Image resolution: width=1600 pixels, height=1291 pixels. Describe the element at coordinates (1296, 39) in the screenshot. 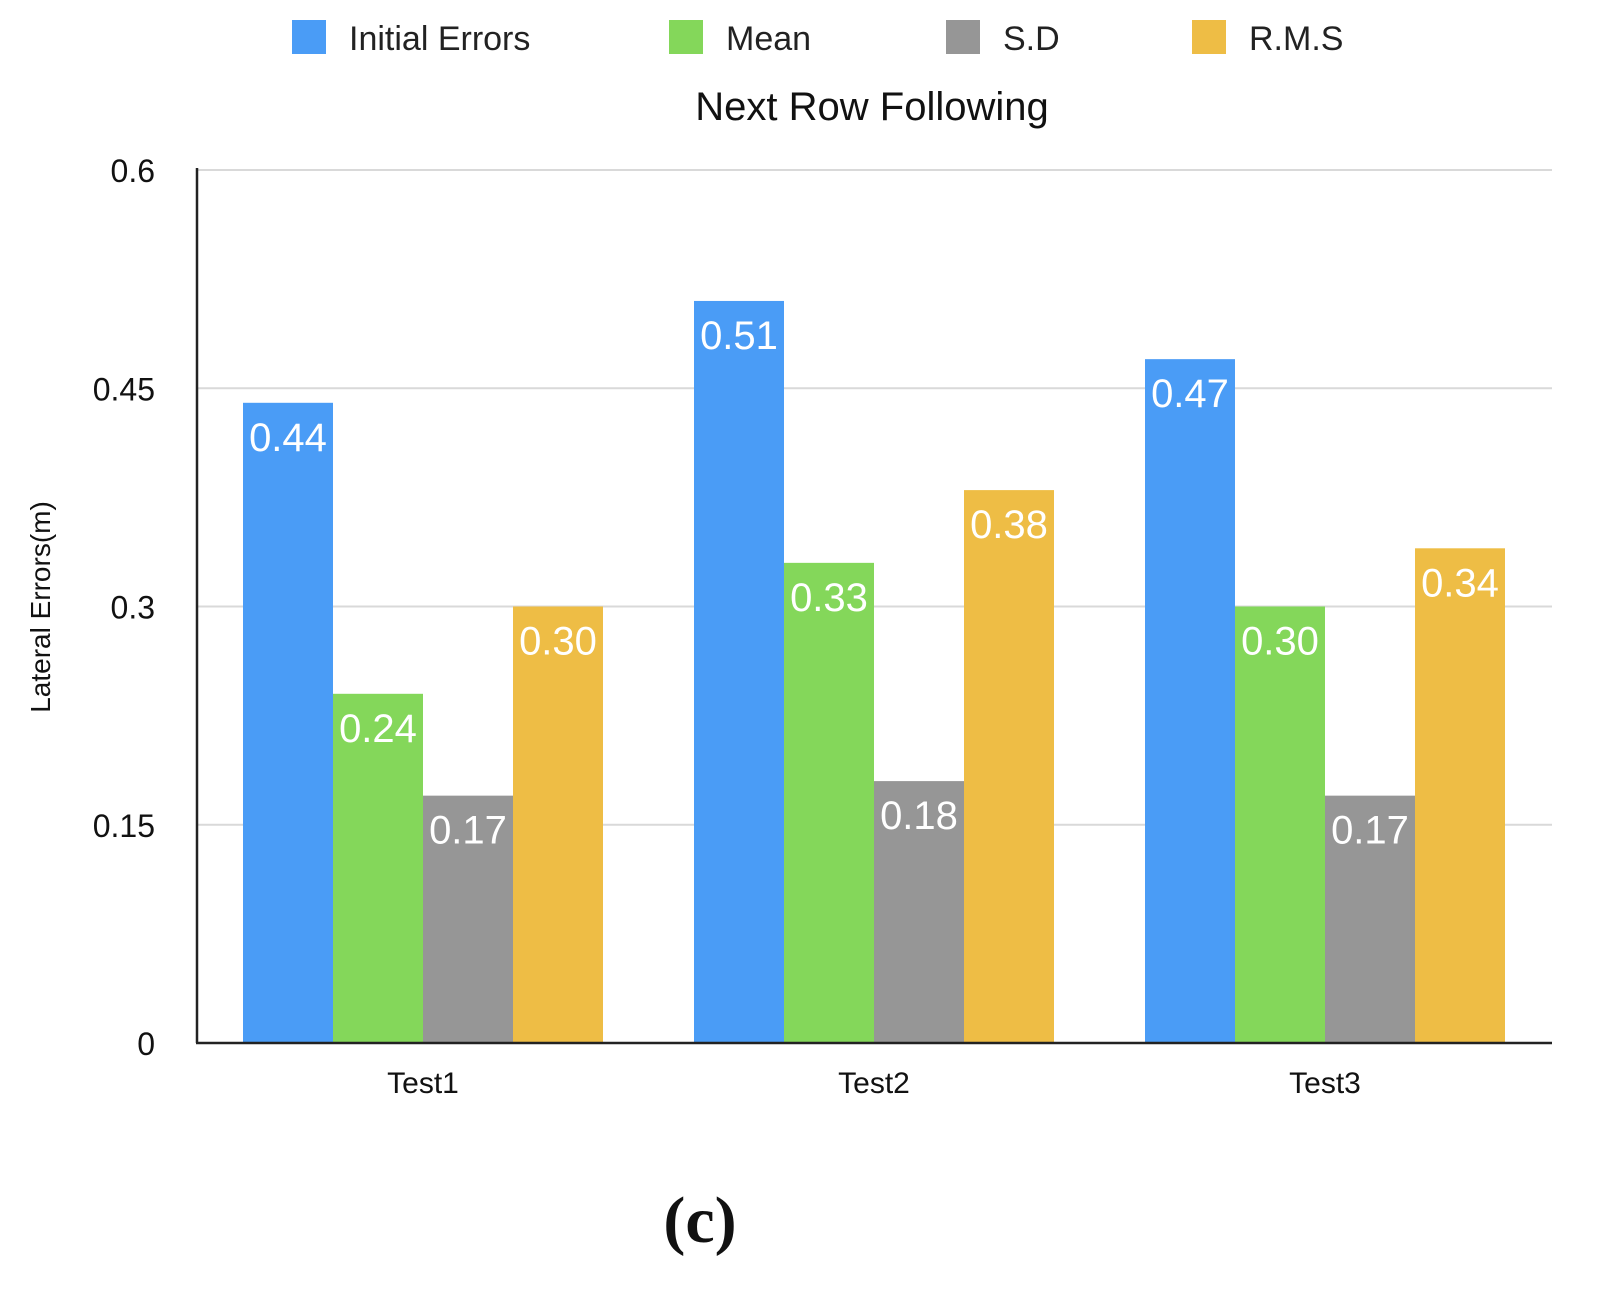

I see `legend-label-r-m-s: R.M.S` at that location.